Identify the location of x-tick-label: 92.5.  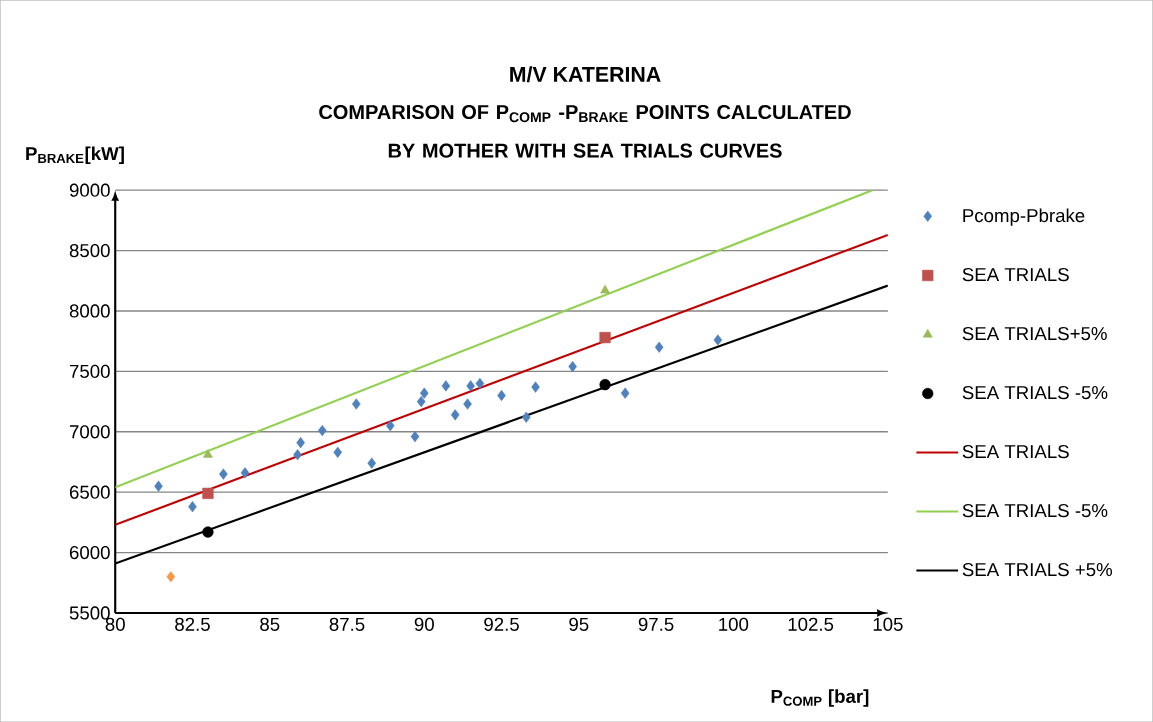
(501, 624).